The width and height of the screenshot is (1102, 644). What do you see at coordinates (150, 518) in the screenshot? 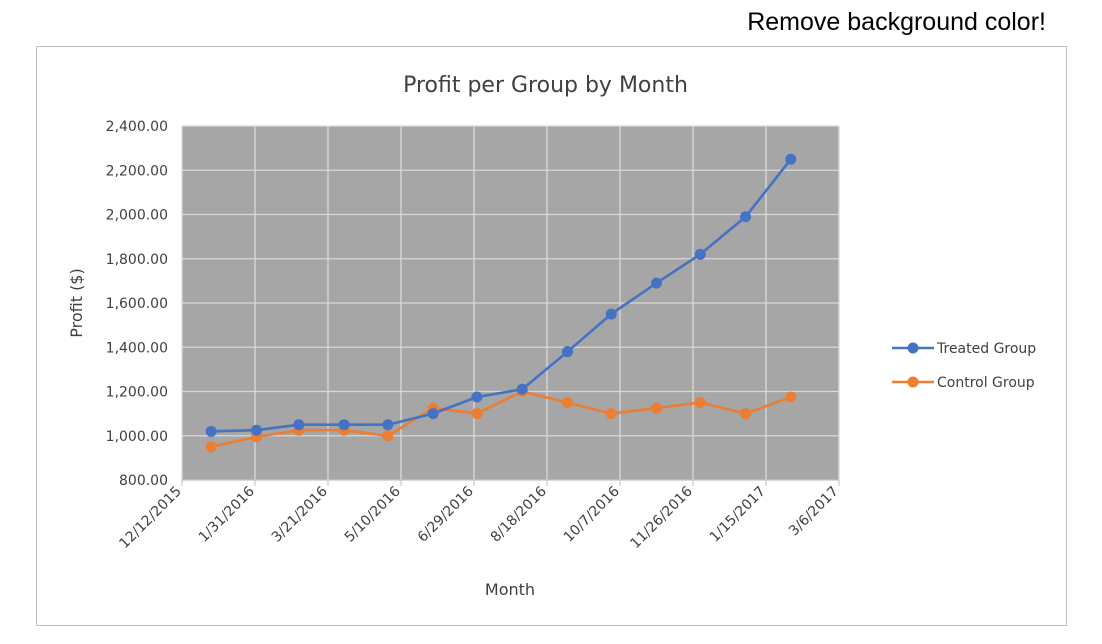
I see `x-tick-label: 12/12/2015` at bounding box center [150, 518].